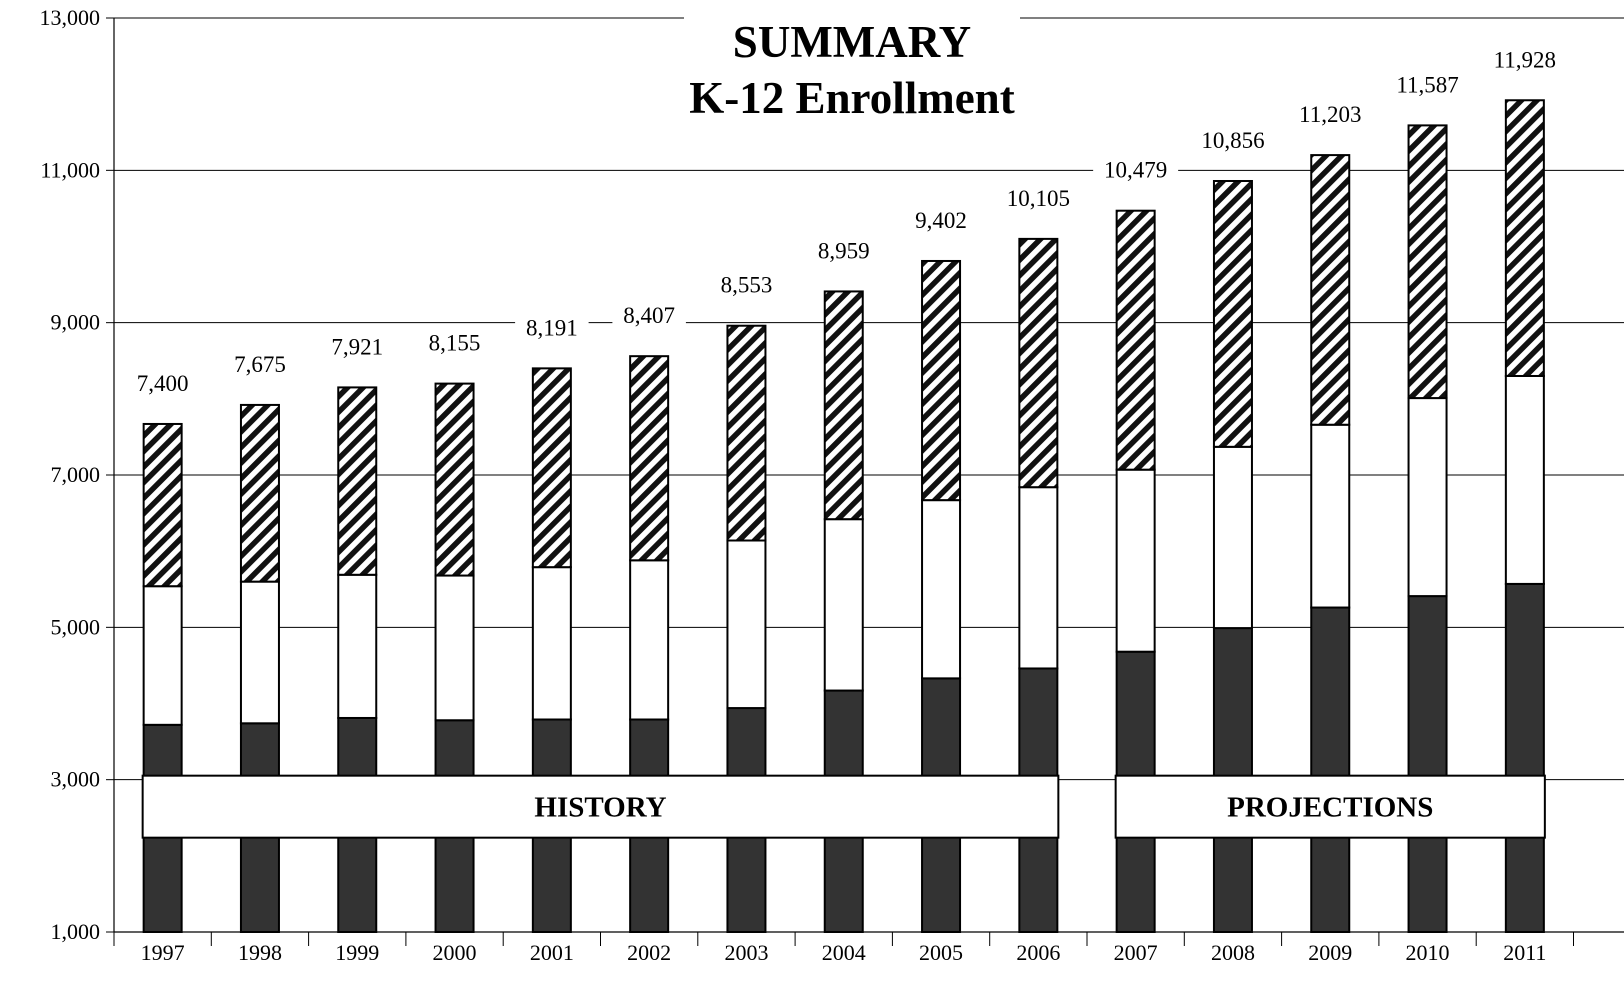 The width and height of the screenshot is (1624, 984). I want to click on total-label: 7,400, so click(163, 383).